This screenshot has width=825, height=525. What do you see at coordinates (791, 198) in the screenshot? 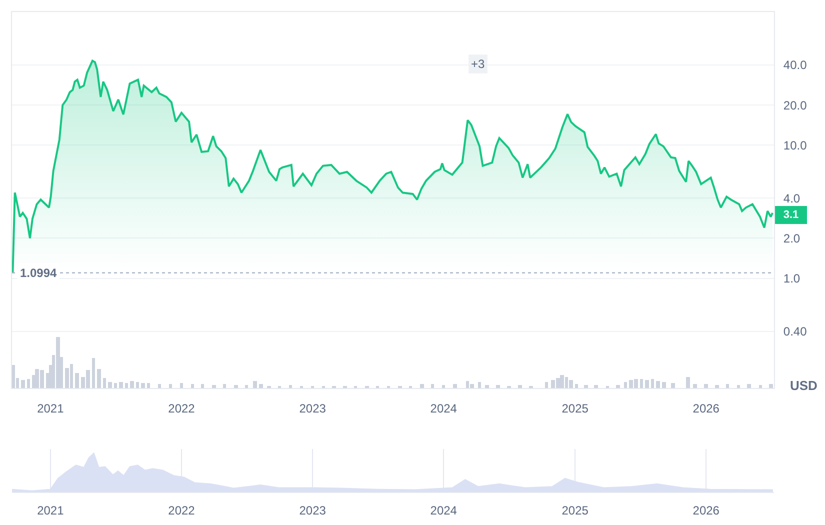
I see `y-tick-label: 4.0` at bounding box center [791, 198].